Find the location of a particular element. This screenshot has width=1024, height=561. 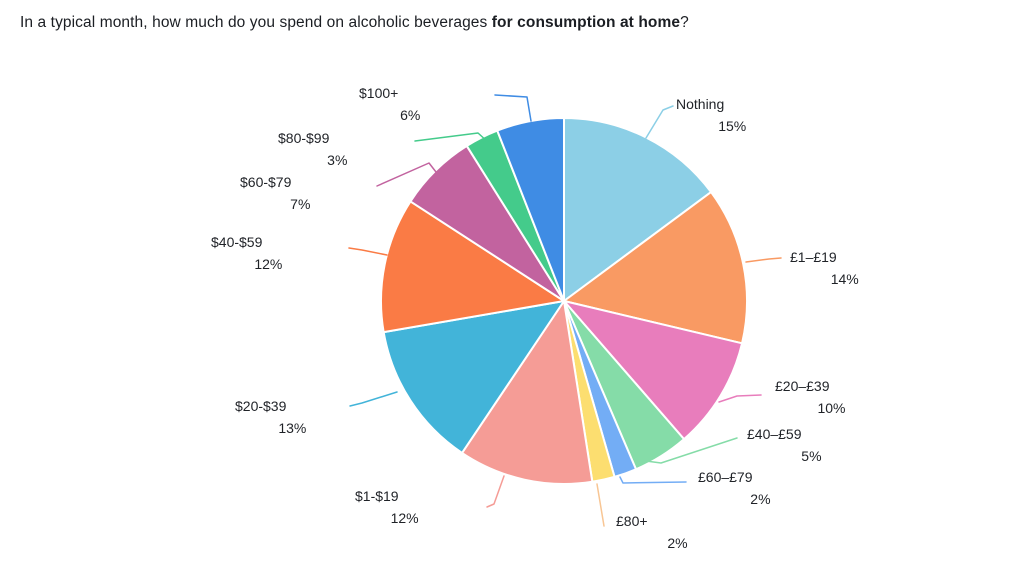

leader-line-gbp80 is located at coordinates (600, 505).